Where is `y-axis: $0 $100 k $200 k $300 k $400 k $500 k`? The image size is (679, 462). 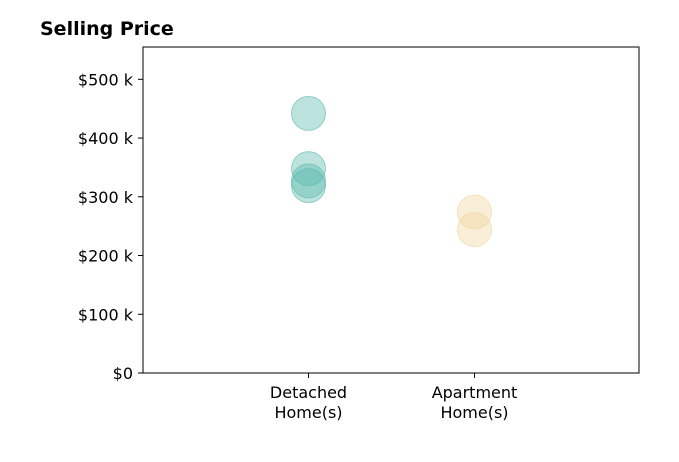 y-axis: $0 $100 k $200 k $300 k $400 k $500 k is located at coordinates (110, 226).